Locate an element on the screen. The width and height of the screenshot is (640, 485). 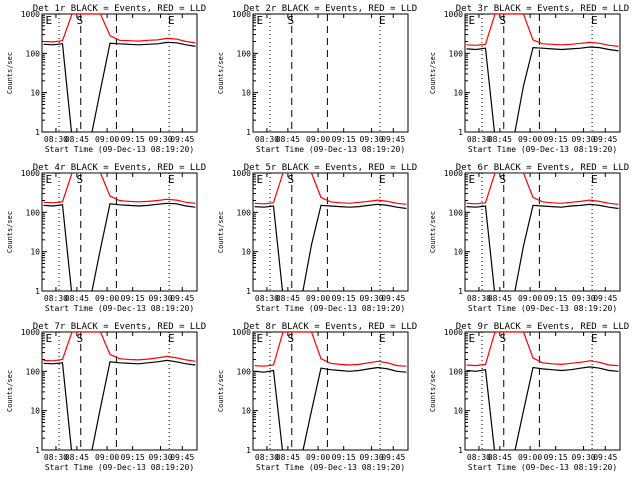
panel-title: Det 8r BLACK = Events, RED = LLD is located at coordinates (330, 327).